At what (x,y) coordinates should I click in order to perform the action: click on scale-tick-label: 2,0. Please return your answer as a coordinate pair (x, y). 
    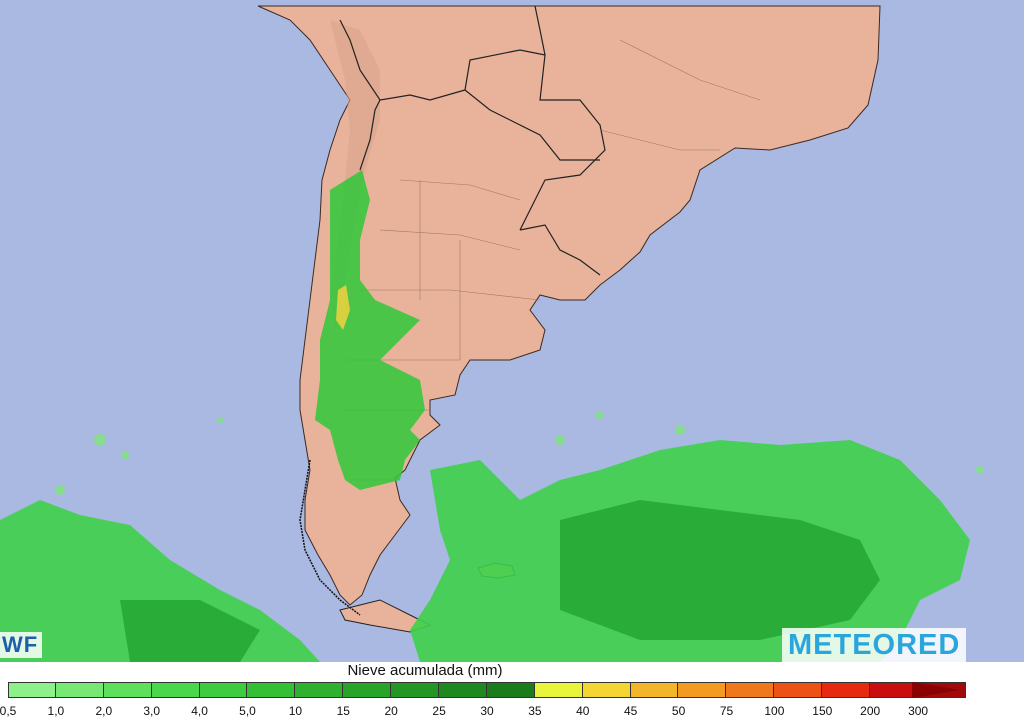
    Looking at the image, I should click on (104, 711).